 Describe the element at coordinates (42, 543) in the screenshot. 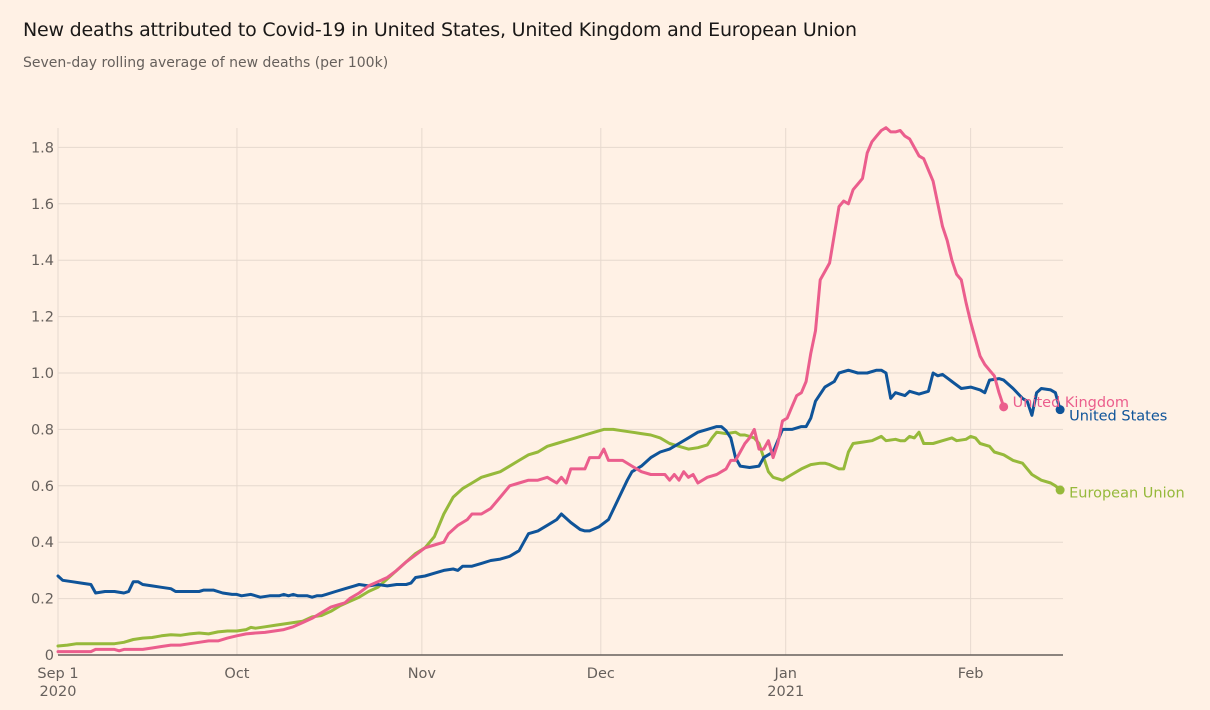

I see `y-tick-label: 0.4` at that location.